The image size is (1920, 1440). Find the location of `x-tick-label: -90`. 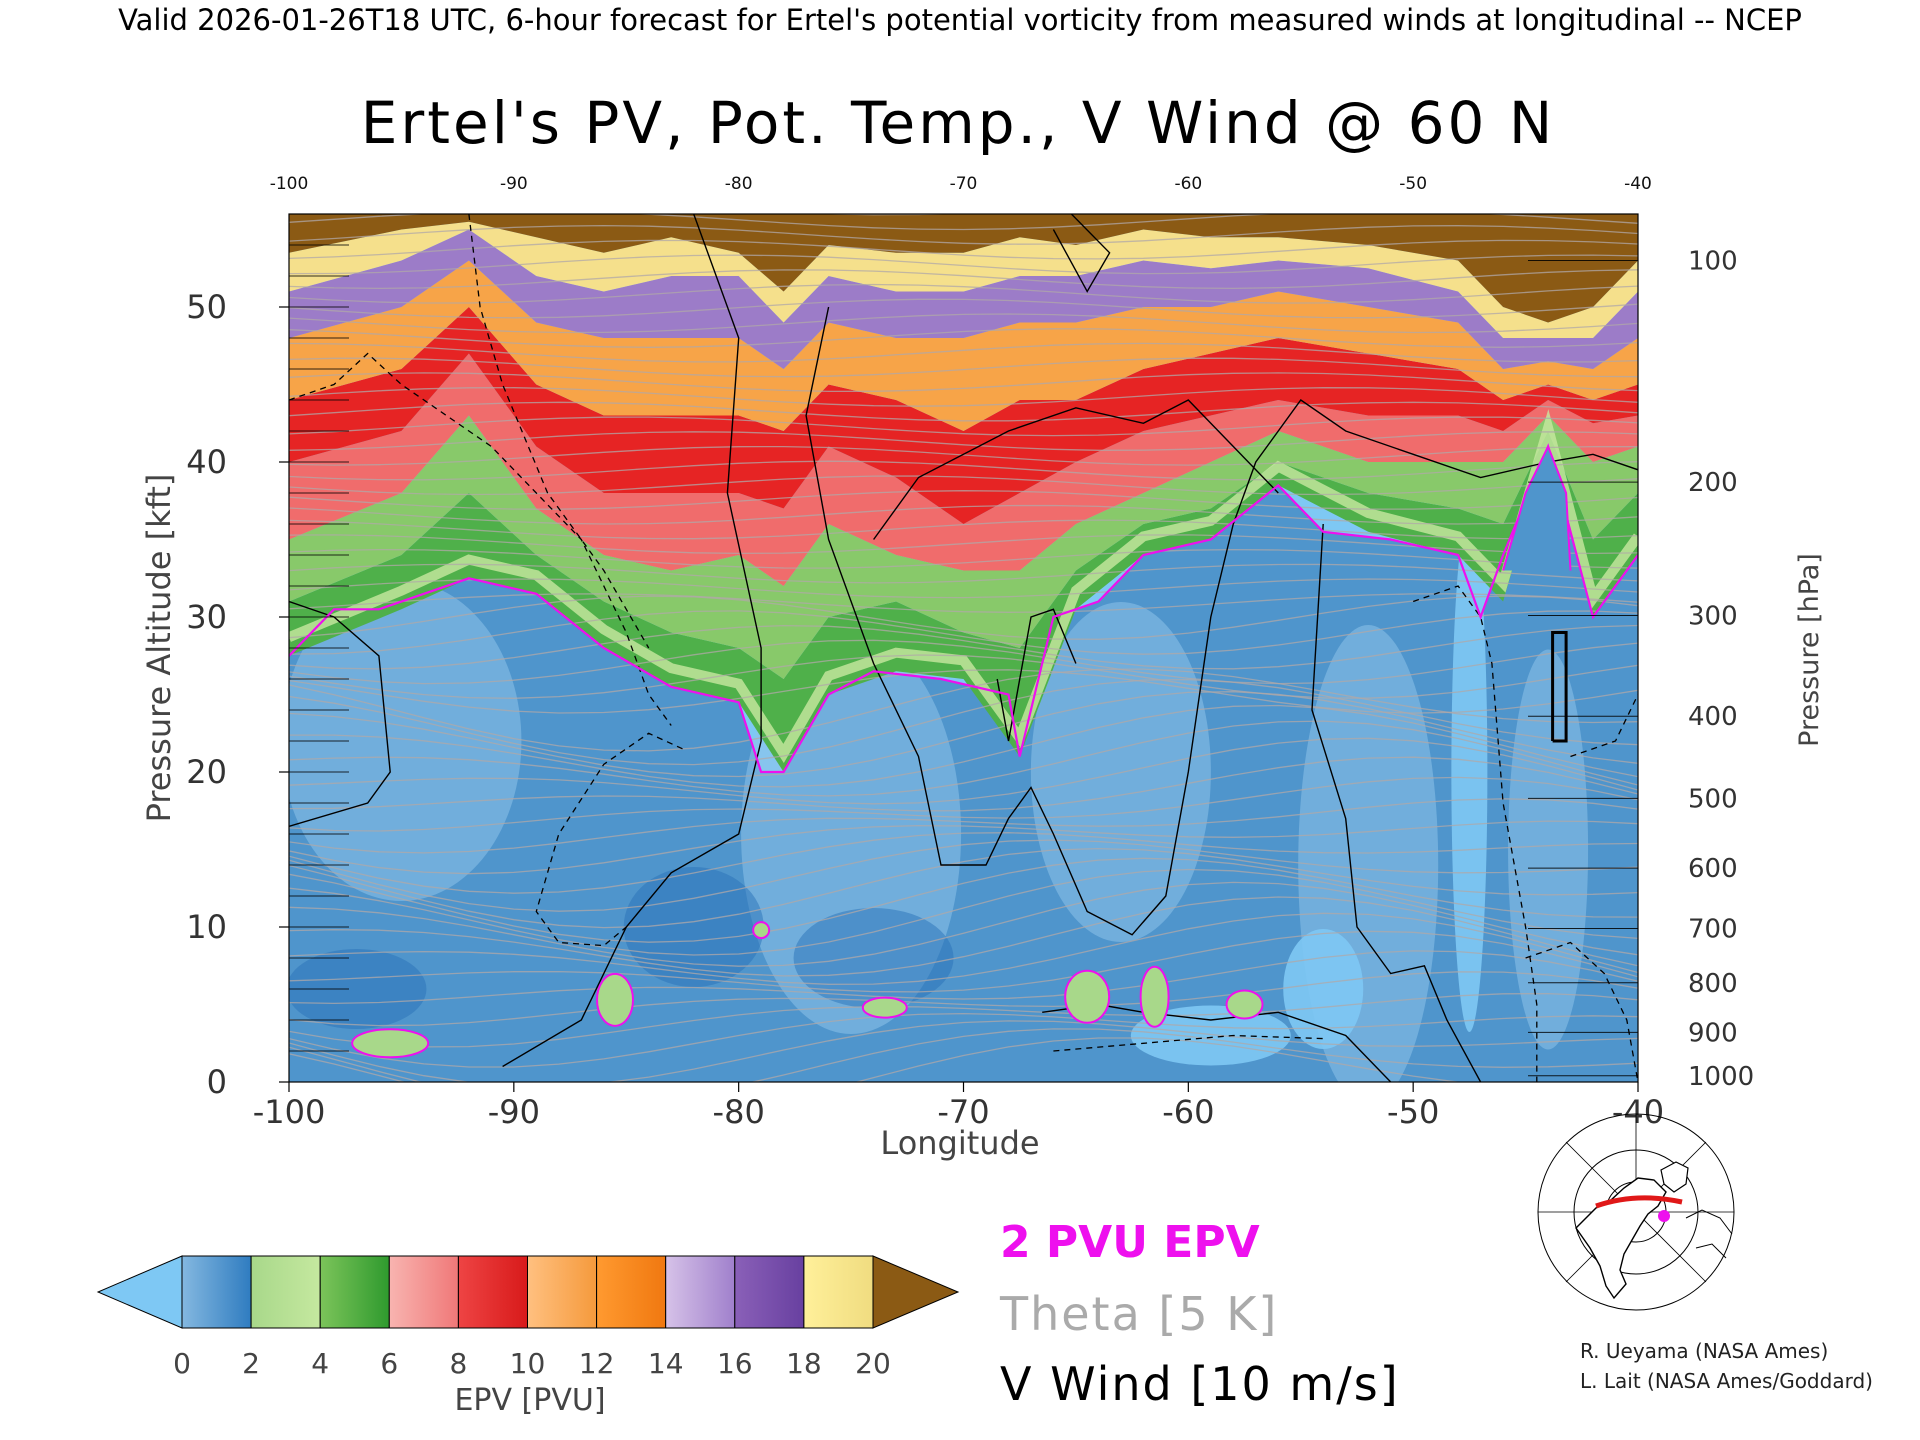

x-tick-label: -90 is located at coordinates (514, 1112).